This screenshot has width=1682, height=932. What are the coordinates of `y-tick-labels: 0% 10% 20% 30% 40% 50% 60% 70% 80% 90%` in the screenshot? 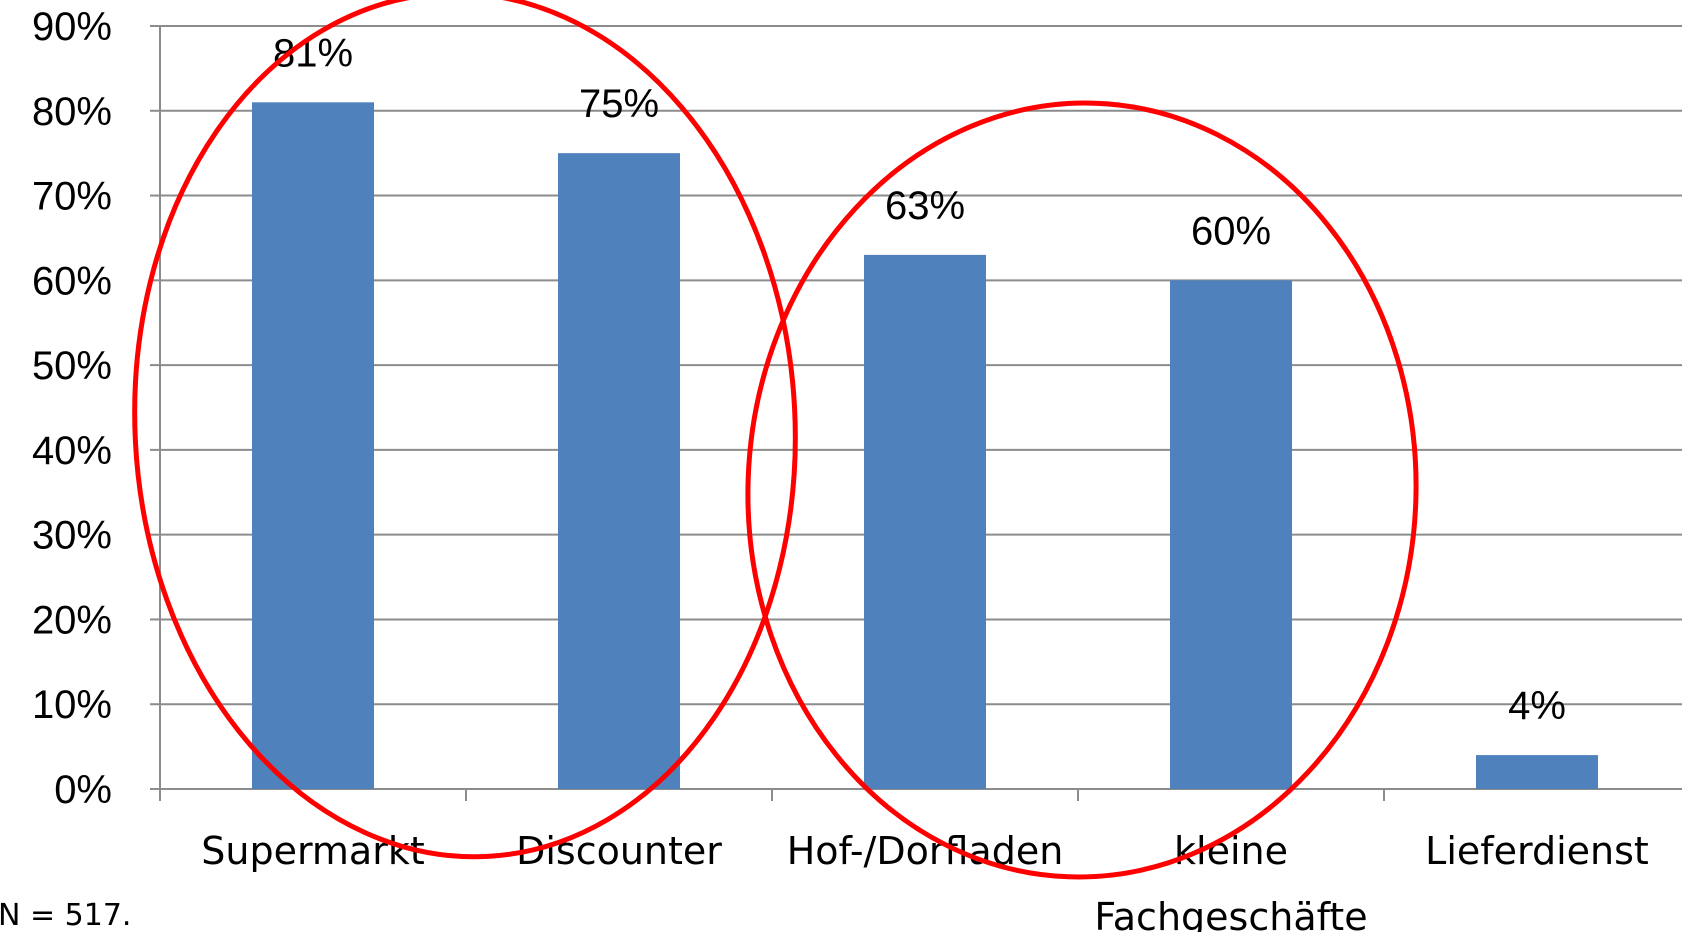 It's located at (72, 408).